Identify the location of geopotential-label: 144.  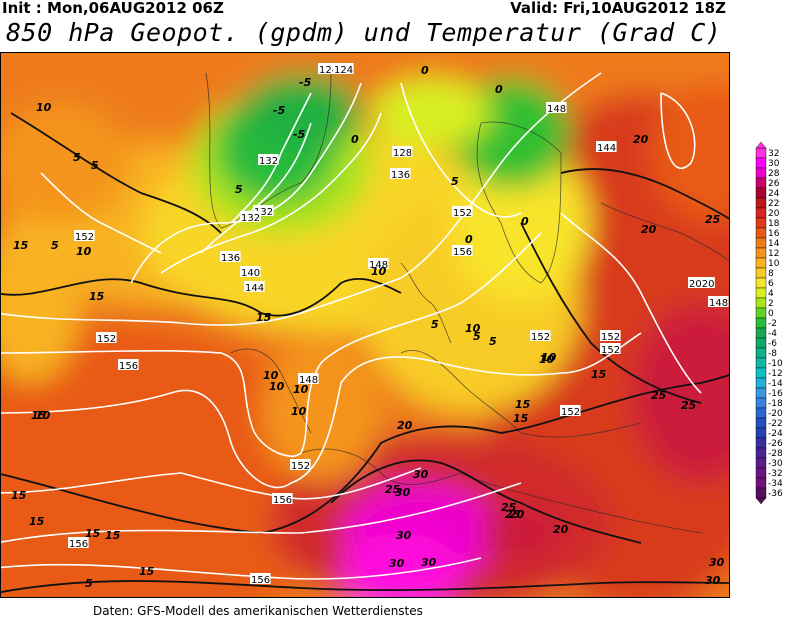
(606, 148).